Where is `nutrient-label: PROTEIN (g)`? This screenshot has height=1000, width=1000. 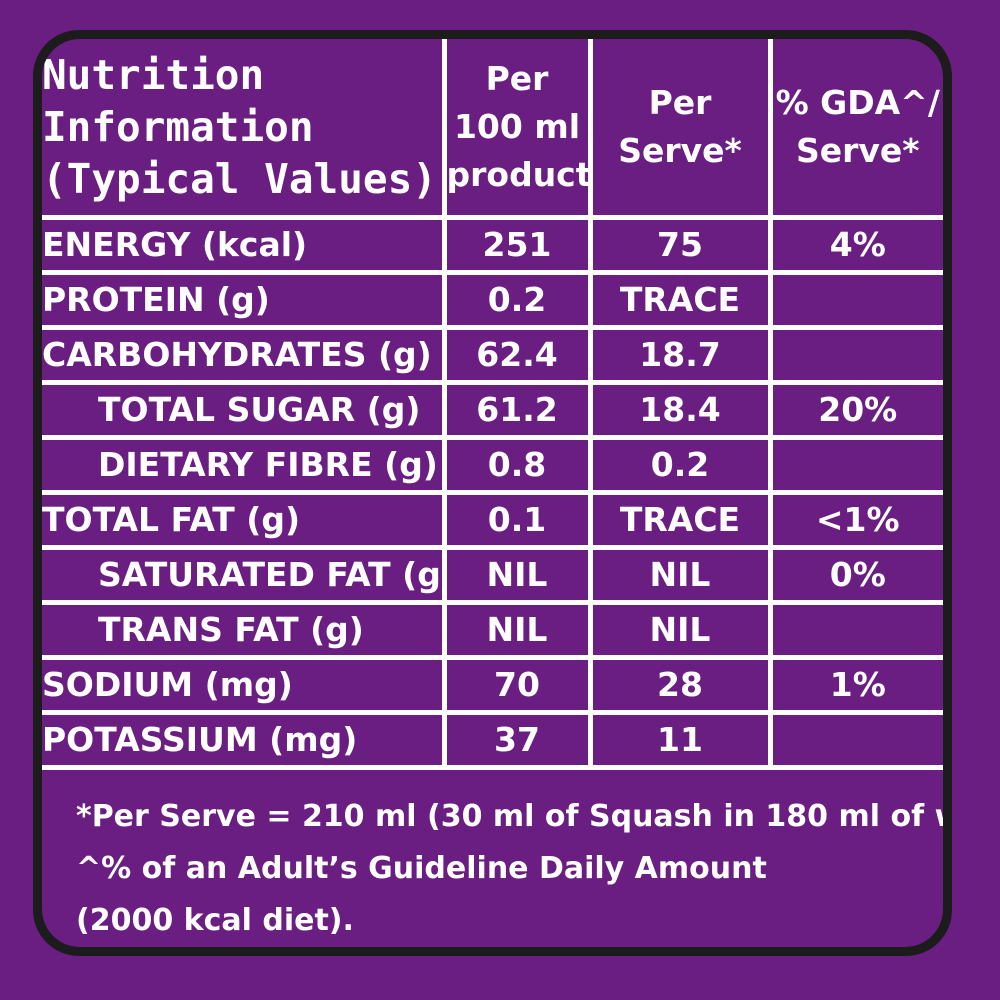 nutrient-label: PROTEIN (g) is located at coordinates (243, 301).